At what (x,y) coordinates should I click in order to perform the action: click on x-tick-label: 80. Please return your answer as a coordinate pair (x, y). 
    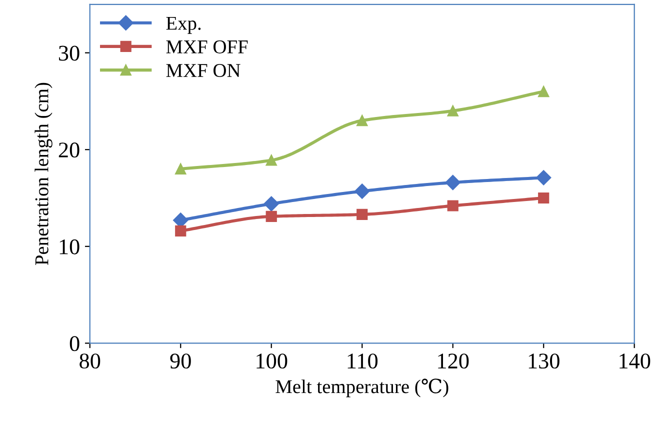
    Looking at the image, I should click on (90, 361).